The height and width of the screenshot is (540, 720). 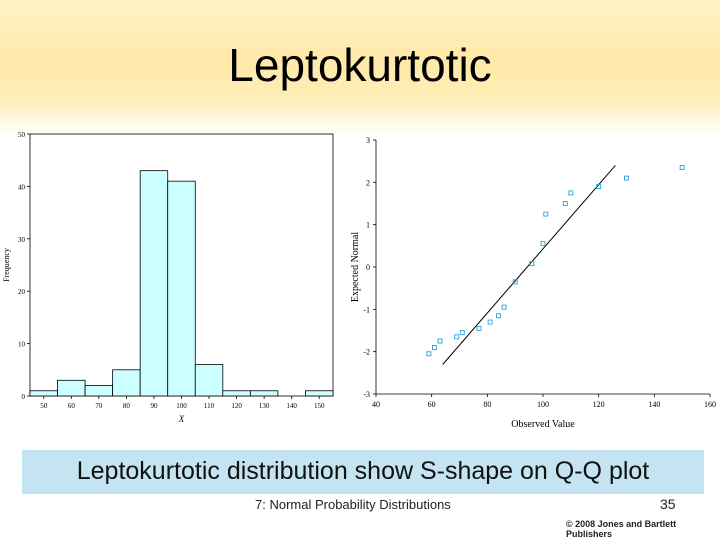 What do you see at coordinates (22, 135) in the screenshot?
I see `histogram-y-tick-label: 50` at bounding box center [22, 135].